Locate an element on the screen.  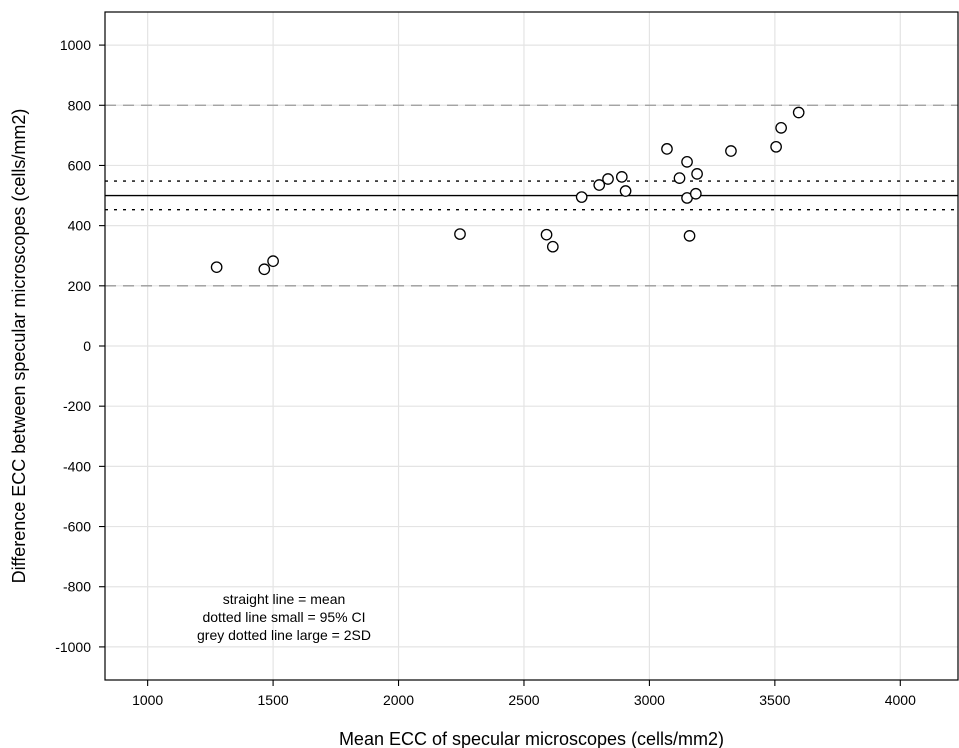
note-line-ci: dotted line small = 95% CI is located at coordinates (283, 617).